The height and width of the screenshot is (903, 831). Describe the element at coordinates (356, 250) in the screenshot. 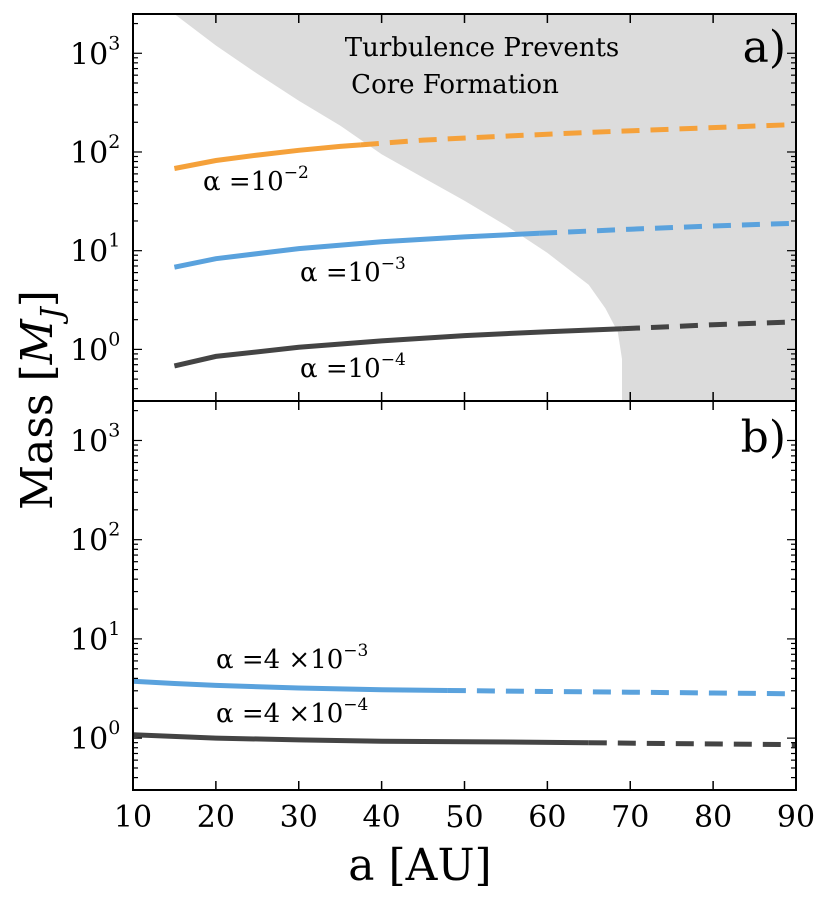

I see `panel-a-series-1-solid-line` at that location.